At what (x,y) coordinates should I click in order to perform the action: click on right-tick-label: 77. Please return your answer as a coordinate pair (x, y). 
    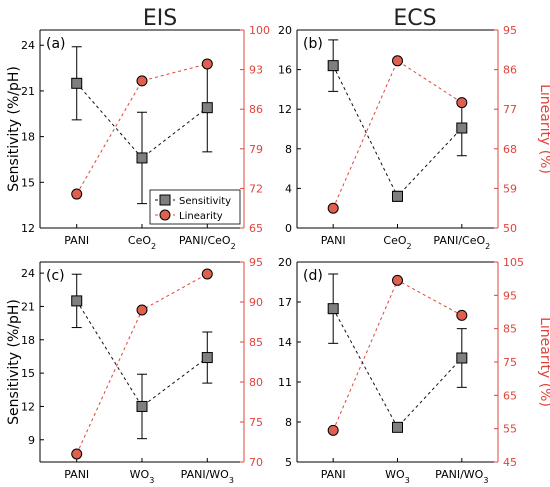
    Looking at the image, I should click on (510, 109).